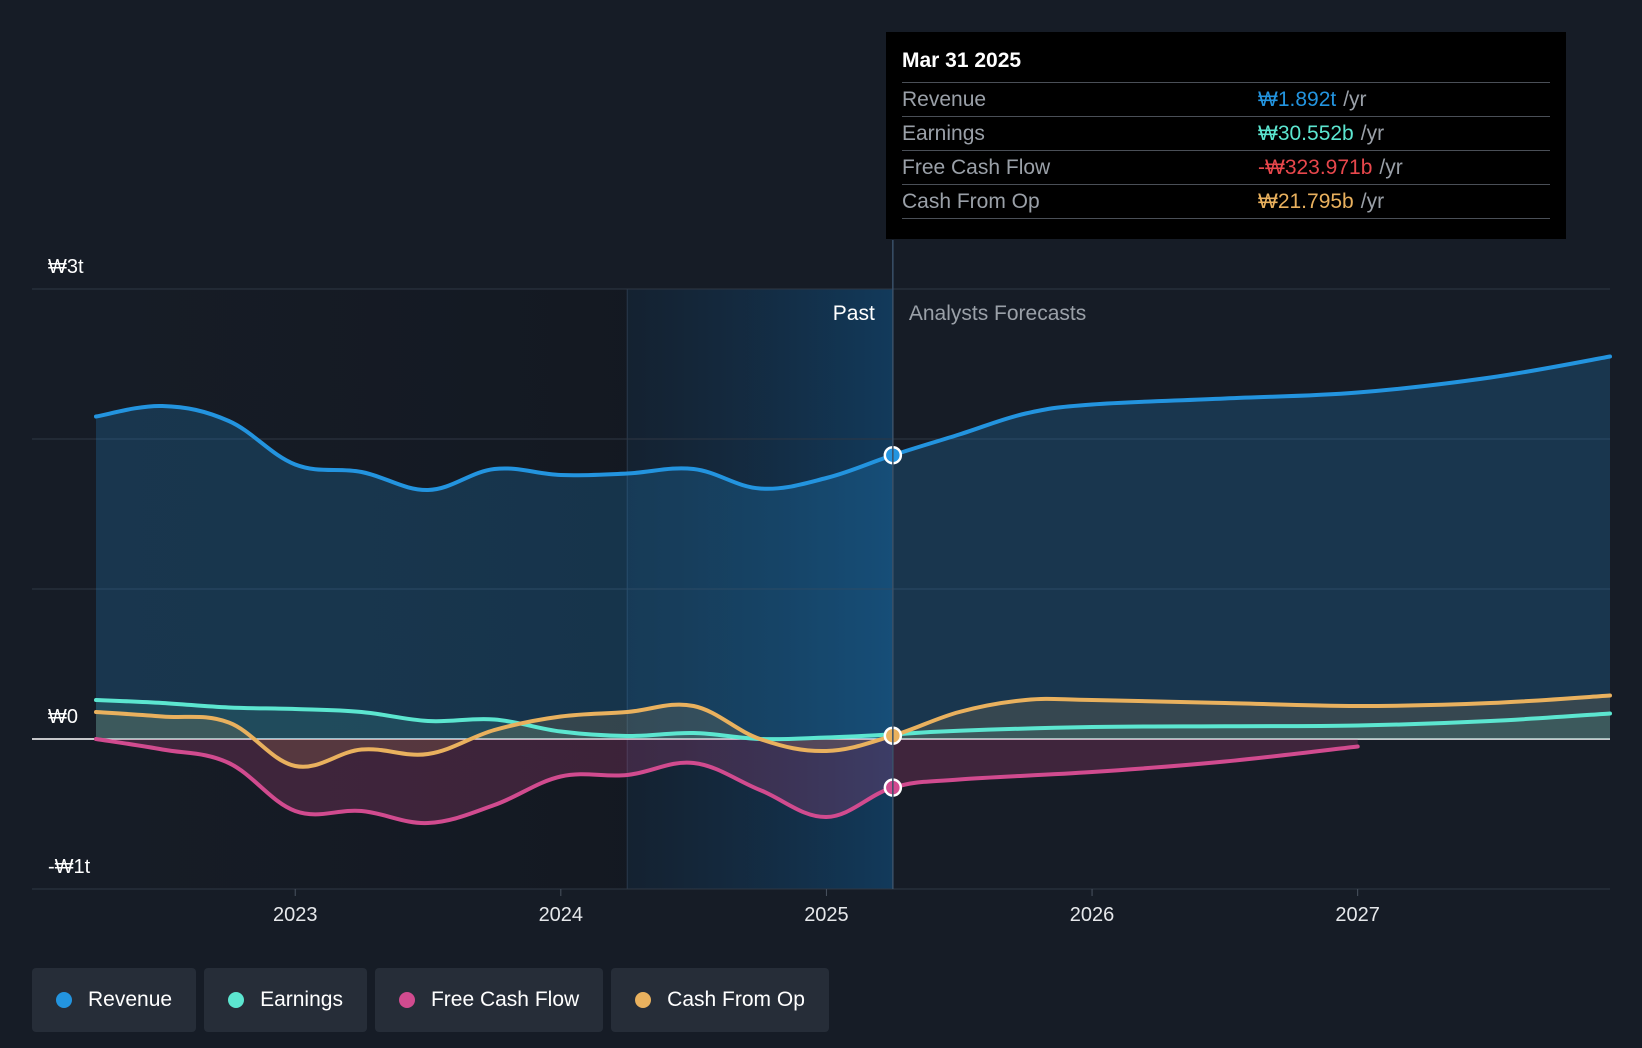  I want to click on legend-item-free-cash-flow: Free Cash Flow, so click(489, 1000).